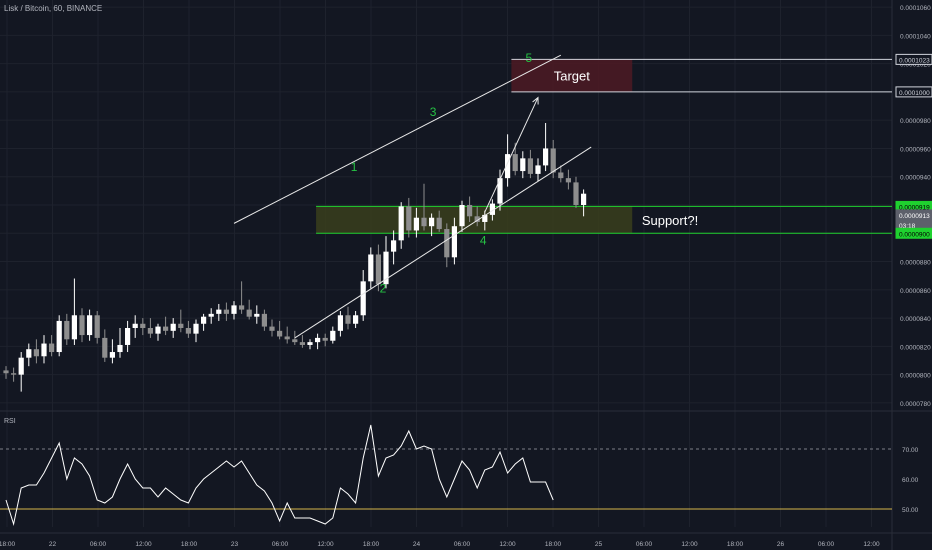 Image resolution: width=932 pixels, height=550 pixels. Describe the element at coordinates (53, 8) in the screenshot. I see `symbol-title: Lisk / Bitcoin, 60, BINANCE` at that location.